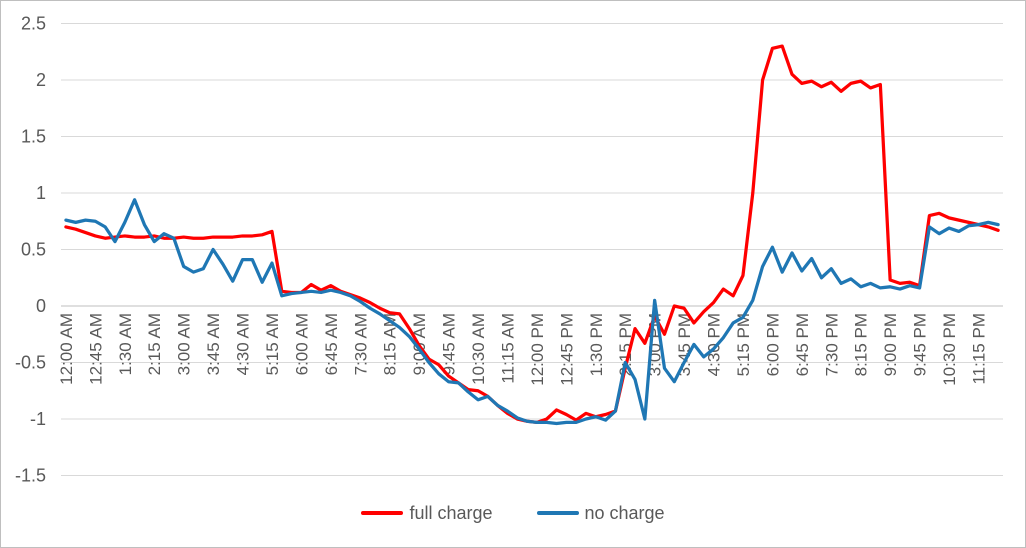 This screenshot has height=548, width=1026. Describe the element at coordinates (831, 344) in the screenshot. I see `x-axis-tick-label: 7:30 PM` at that location.